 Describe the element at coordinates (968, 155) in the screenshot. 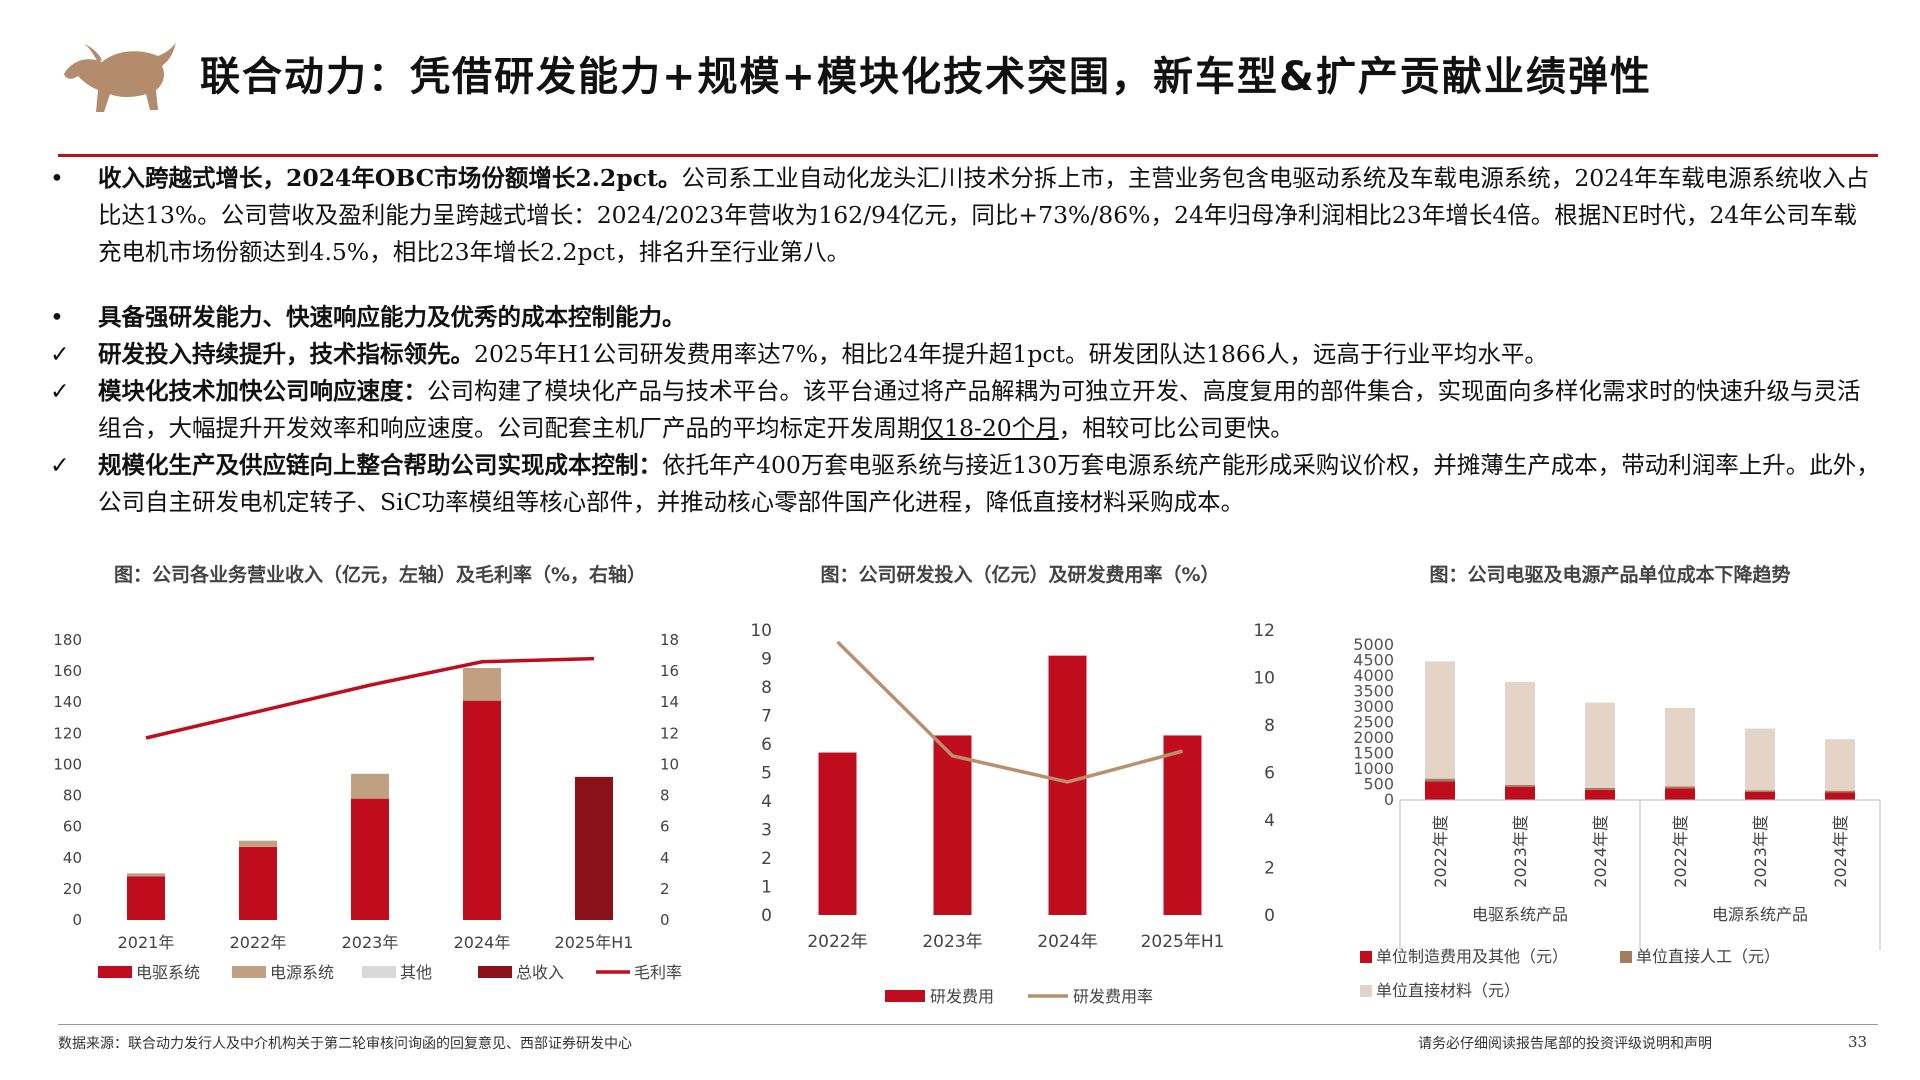

I see `title-divider` at that location.